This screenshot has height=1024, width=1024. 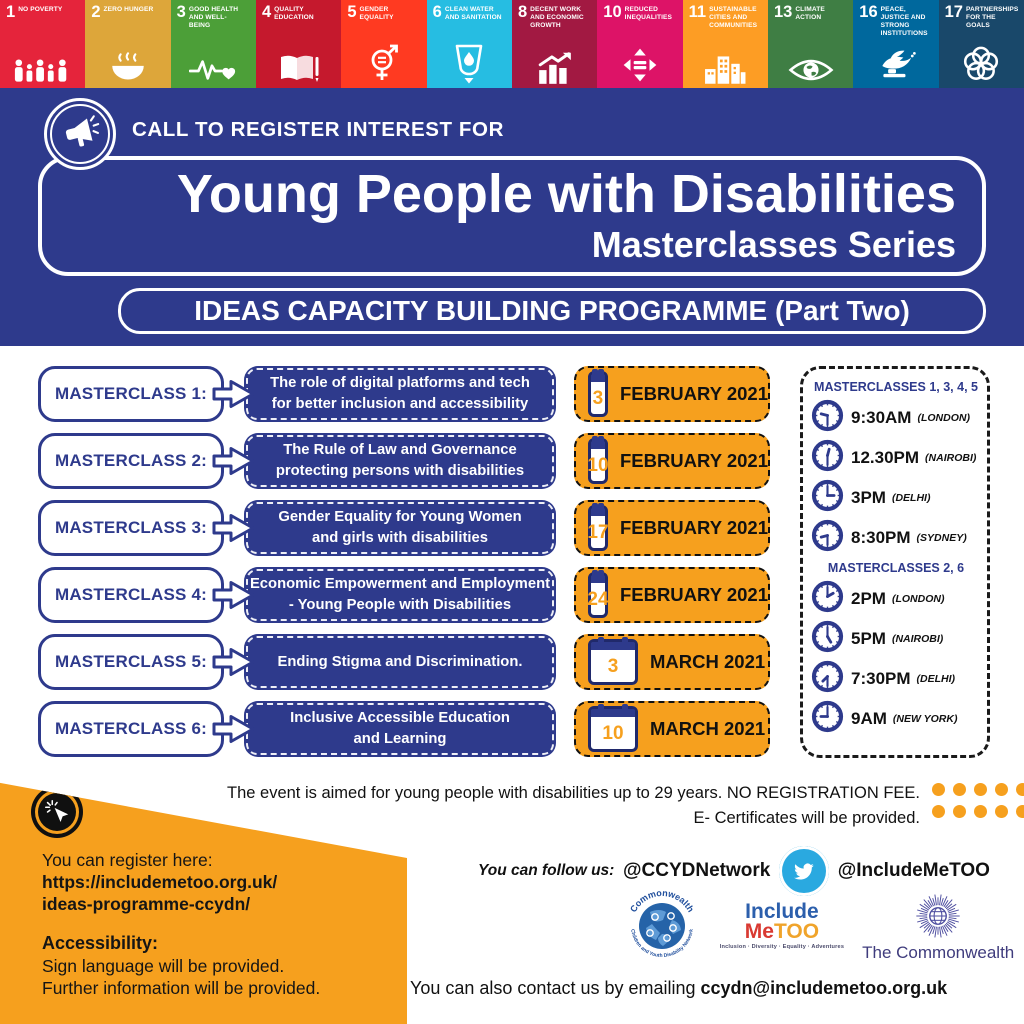 I want to click on twitter-handle-ccydn: @CCYDNetwork, so click(x=697, y=870).